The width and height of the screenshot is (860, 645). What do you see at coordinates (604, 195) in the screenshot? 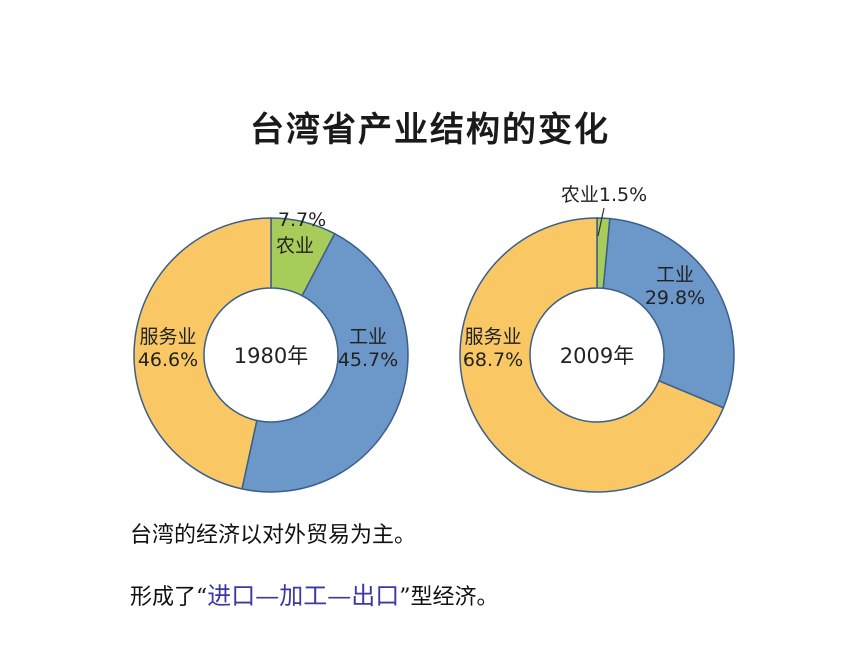
I see `slice-label-agriculture: 农业1.5%` at bounding box center [604, 195].